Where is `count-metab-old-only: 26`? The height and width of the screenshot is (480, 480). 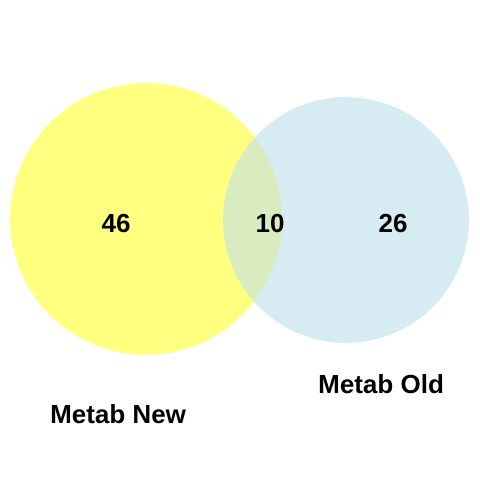
count-metab-old-only: 26 is located at coordinates (393, 223).